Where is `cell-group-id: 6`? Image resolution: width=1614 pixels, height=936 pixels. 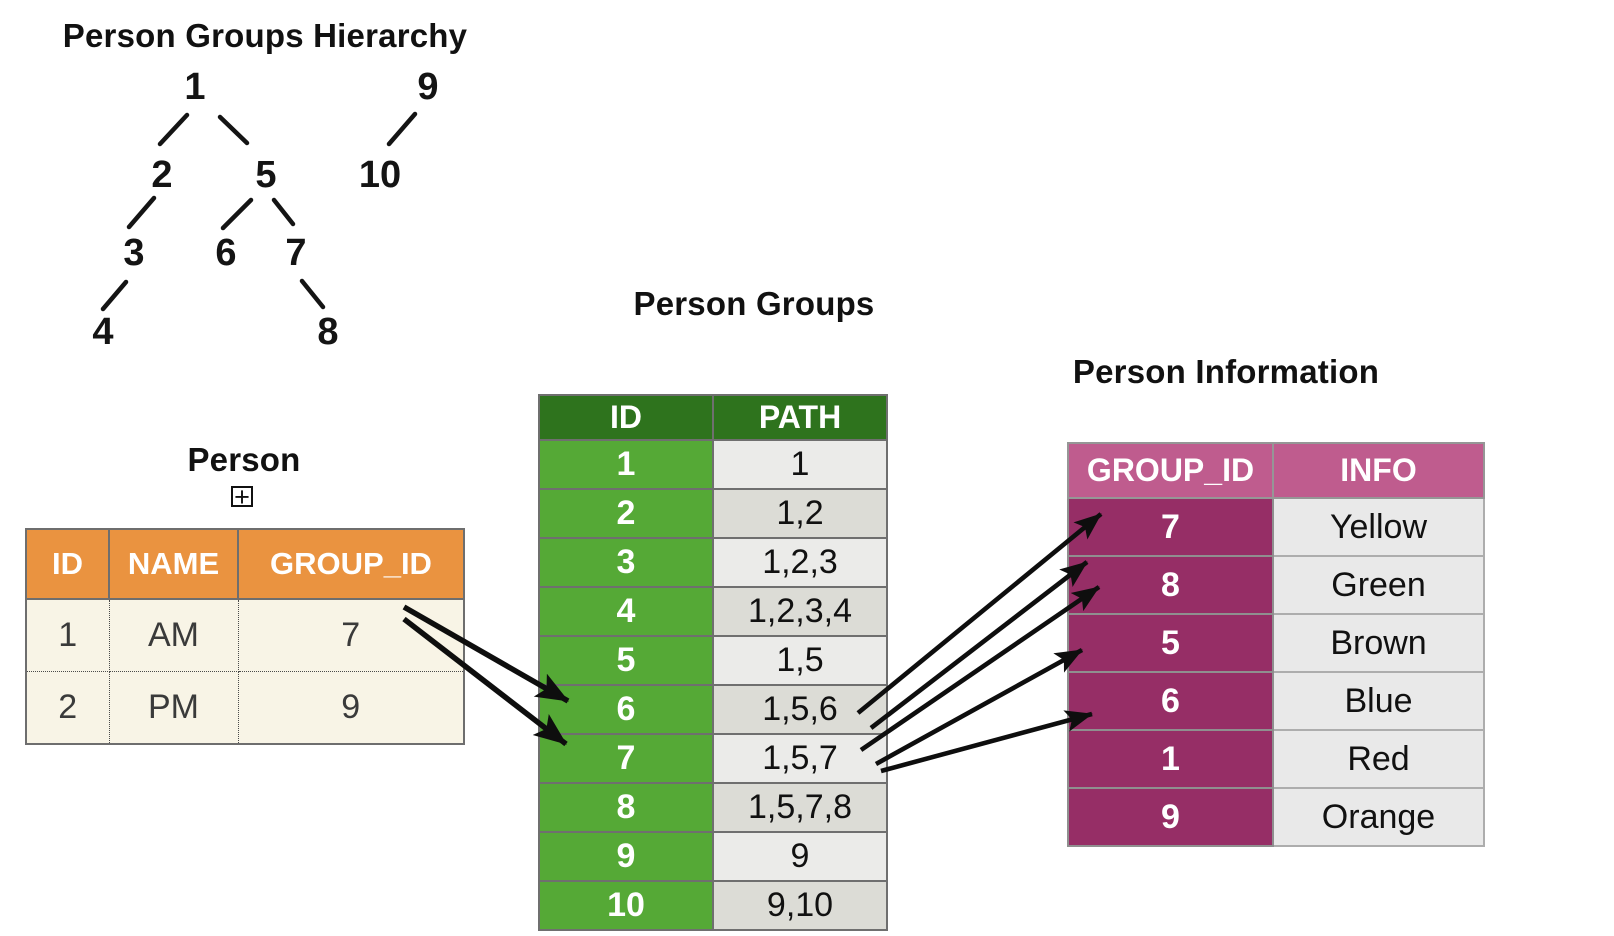
cell-group-id: 6 is located at coordinates (1170, 701).